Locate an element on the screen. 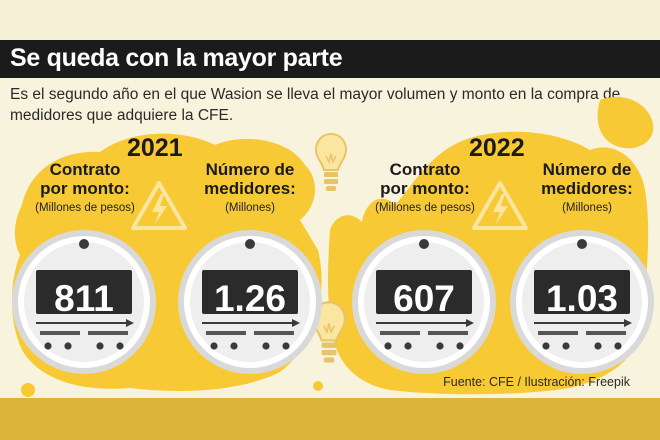  contract-label-2021: Contrato por monto: is located at coordinates (85, 179).